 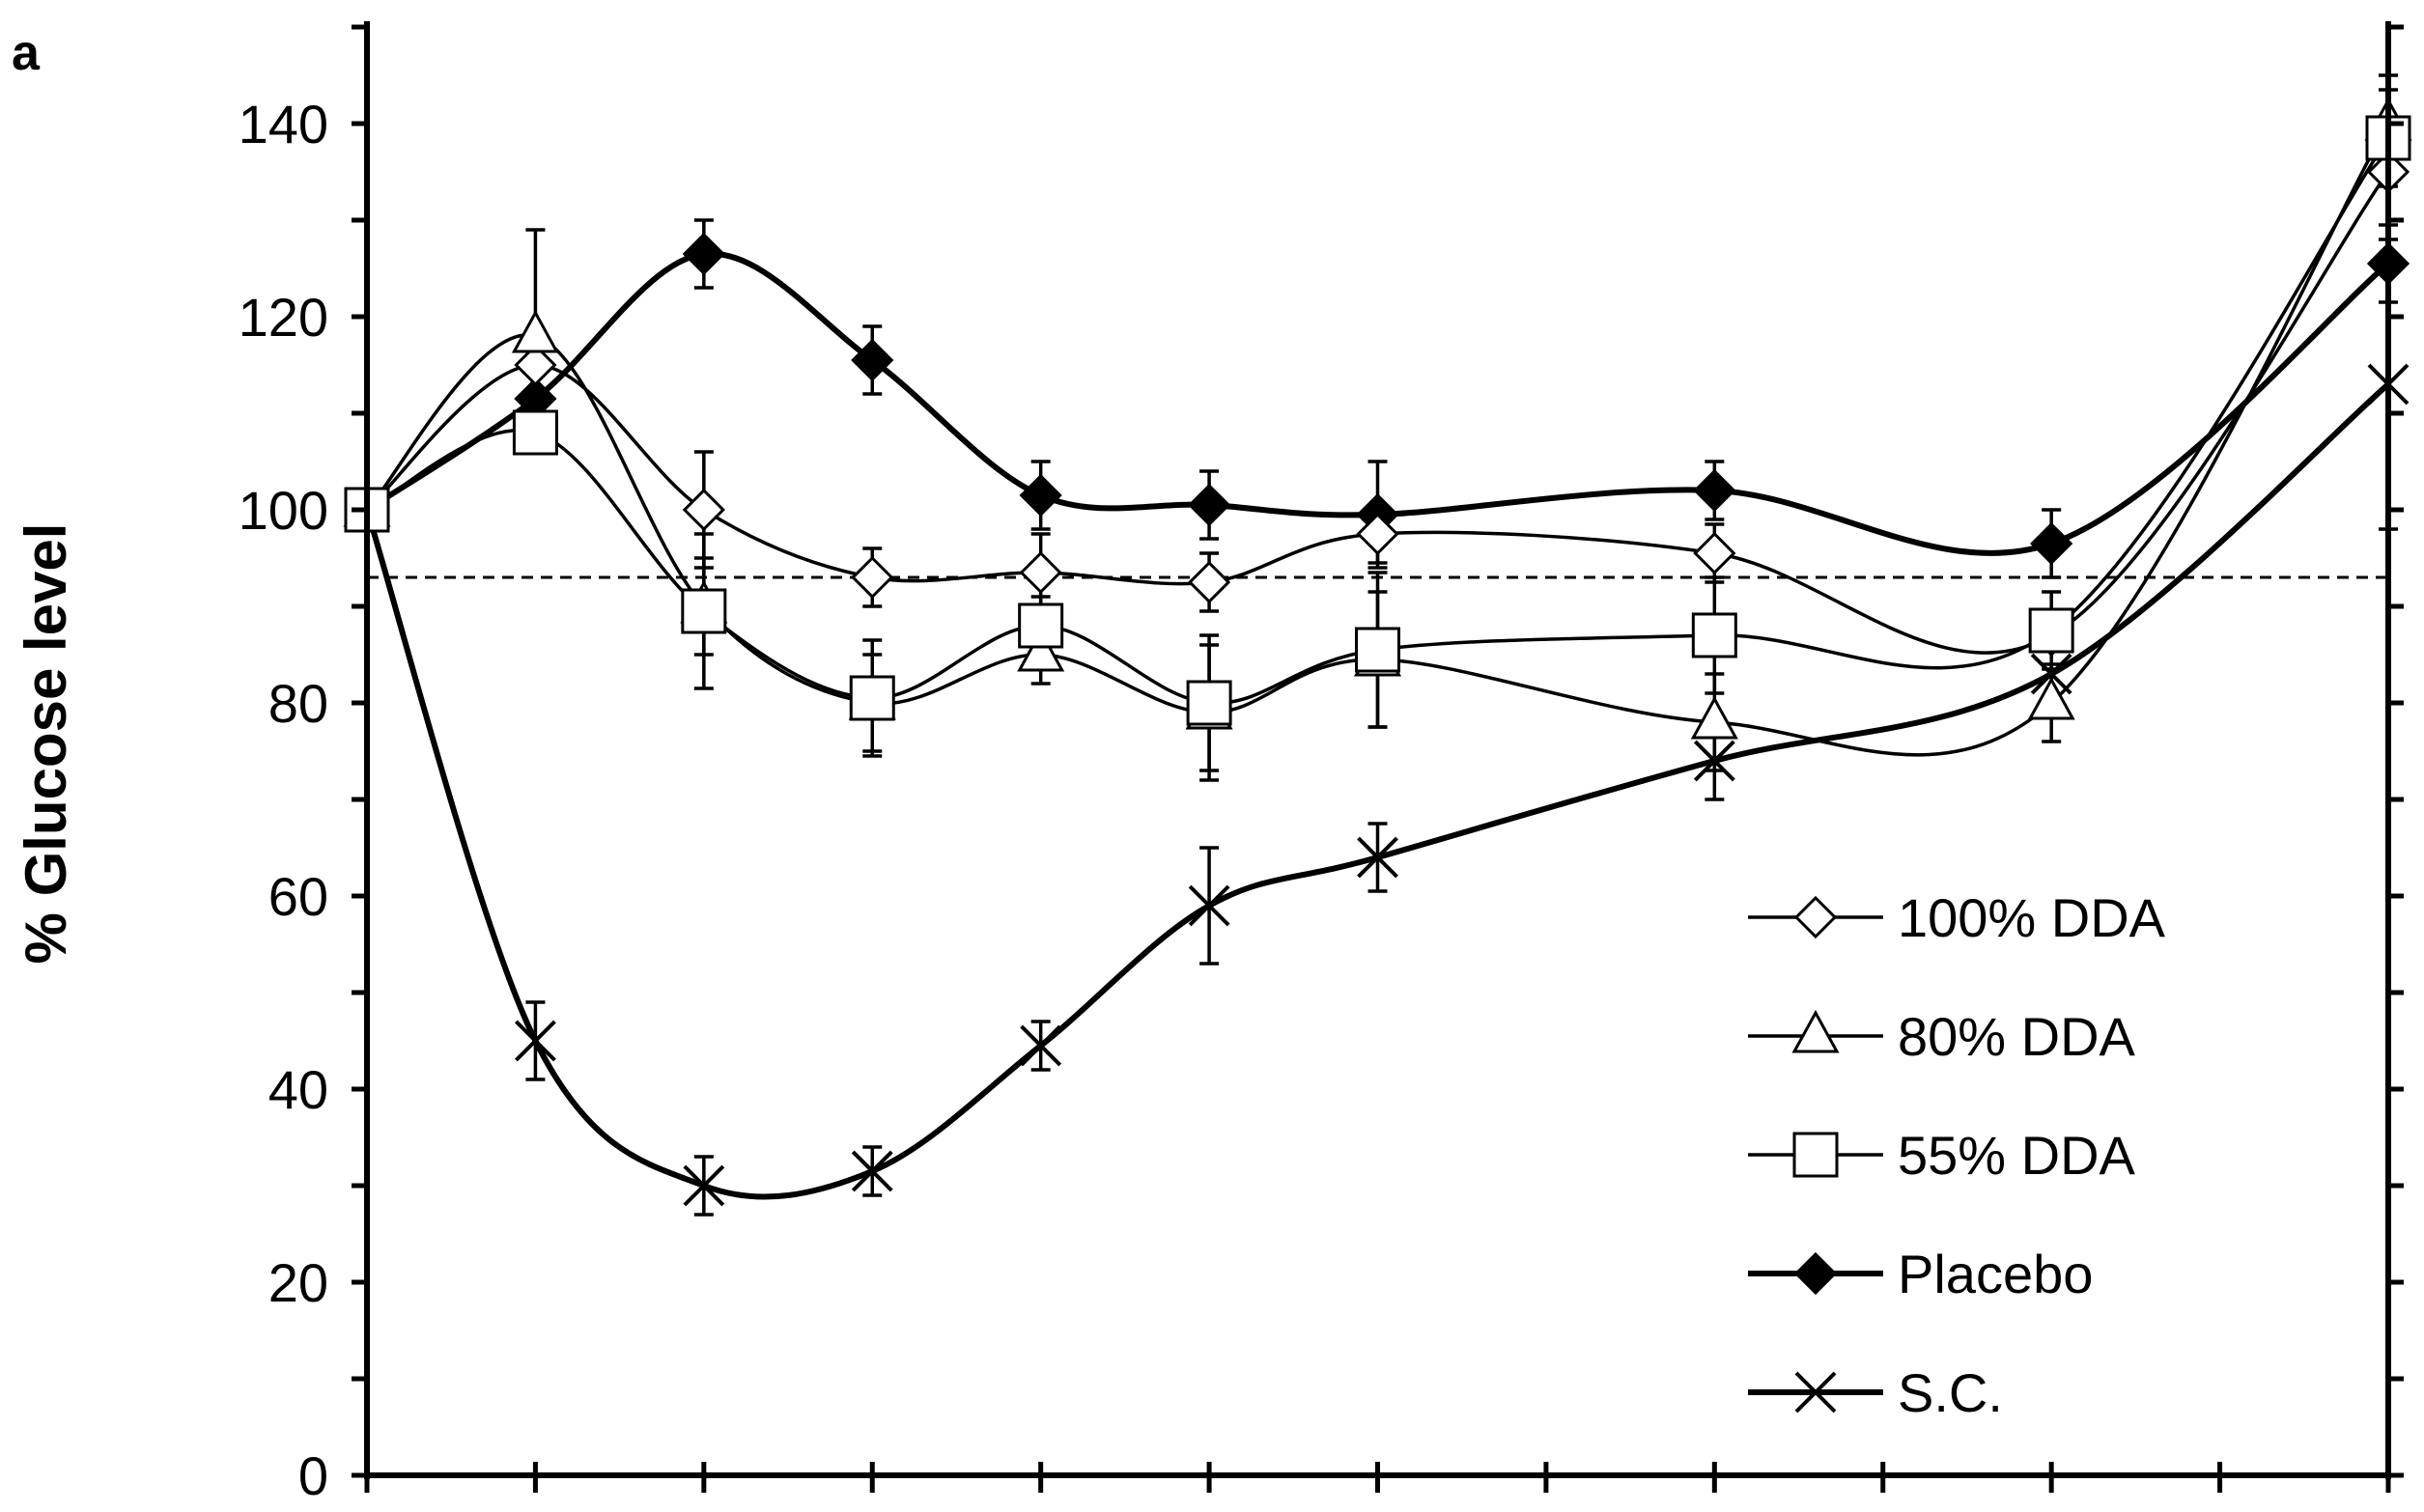 I want to click on y-tick-label: 0, so click(x=313, y=1476).